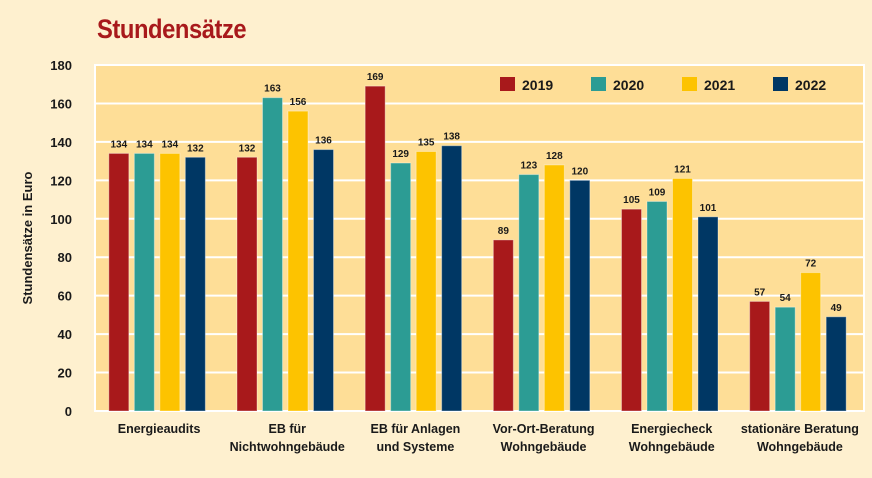  I want to click on data-label: 101, so click(708, 208).